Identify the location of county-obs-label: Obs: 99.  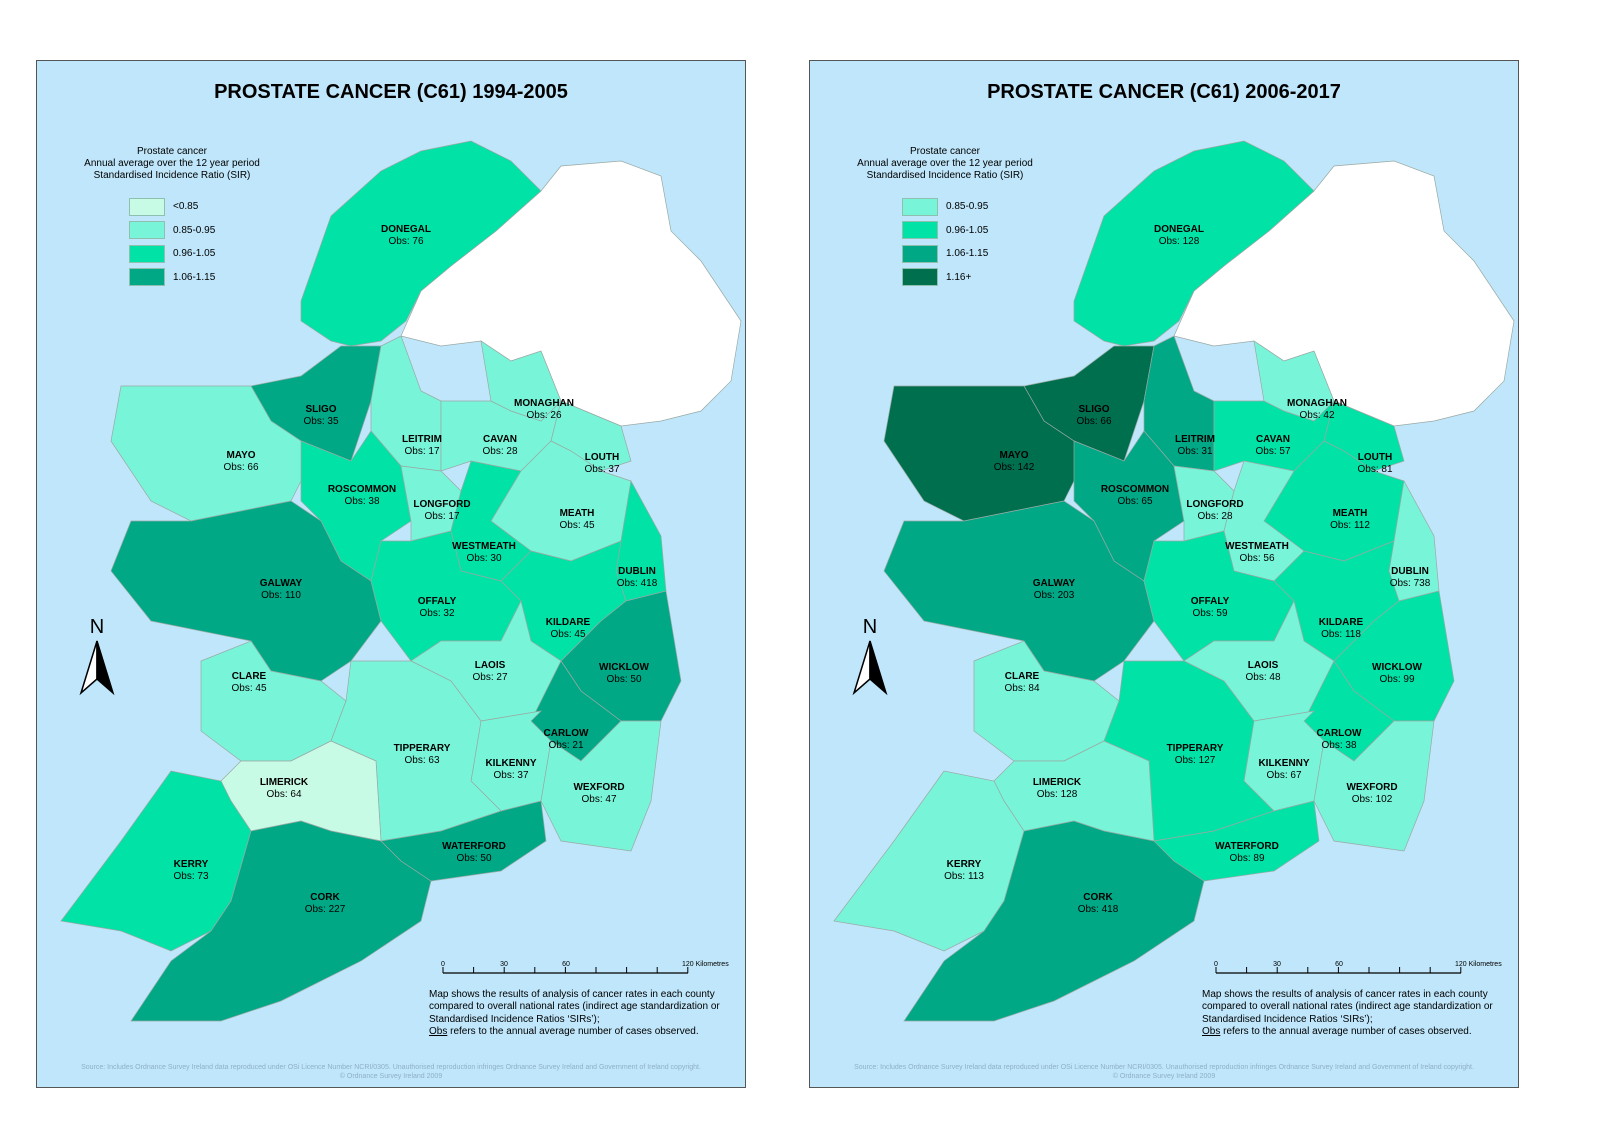
(1396, 679).